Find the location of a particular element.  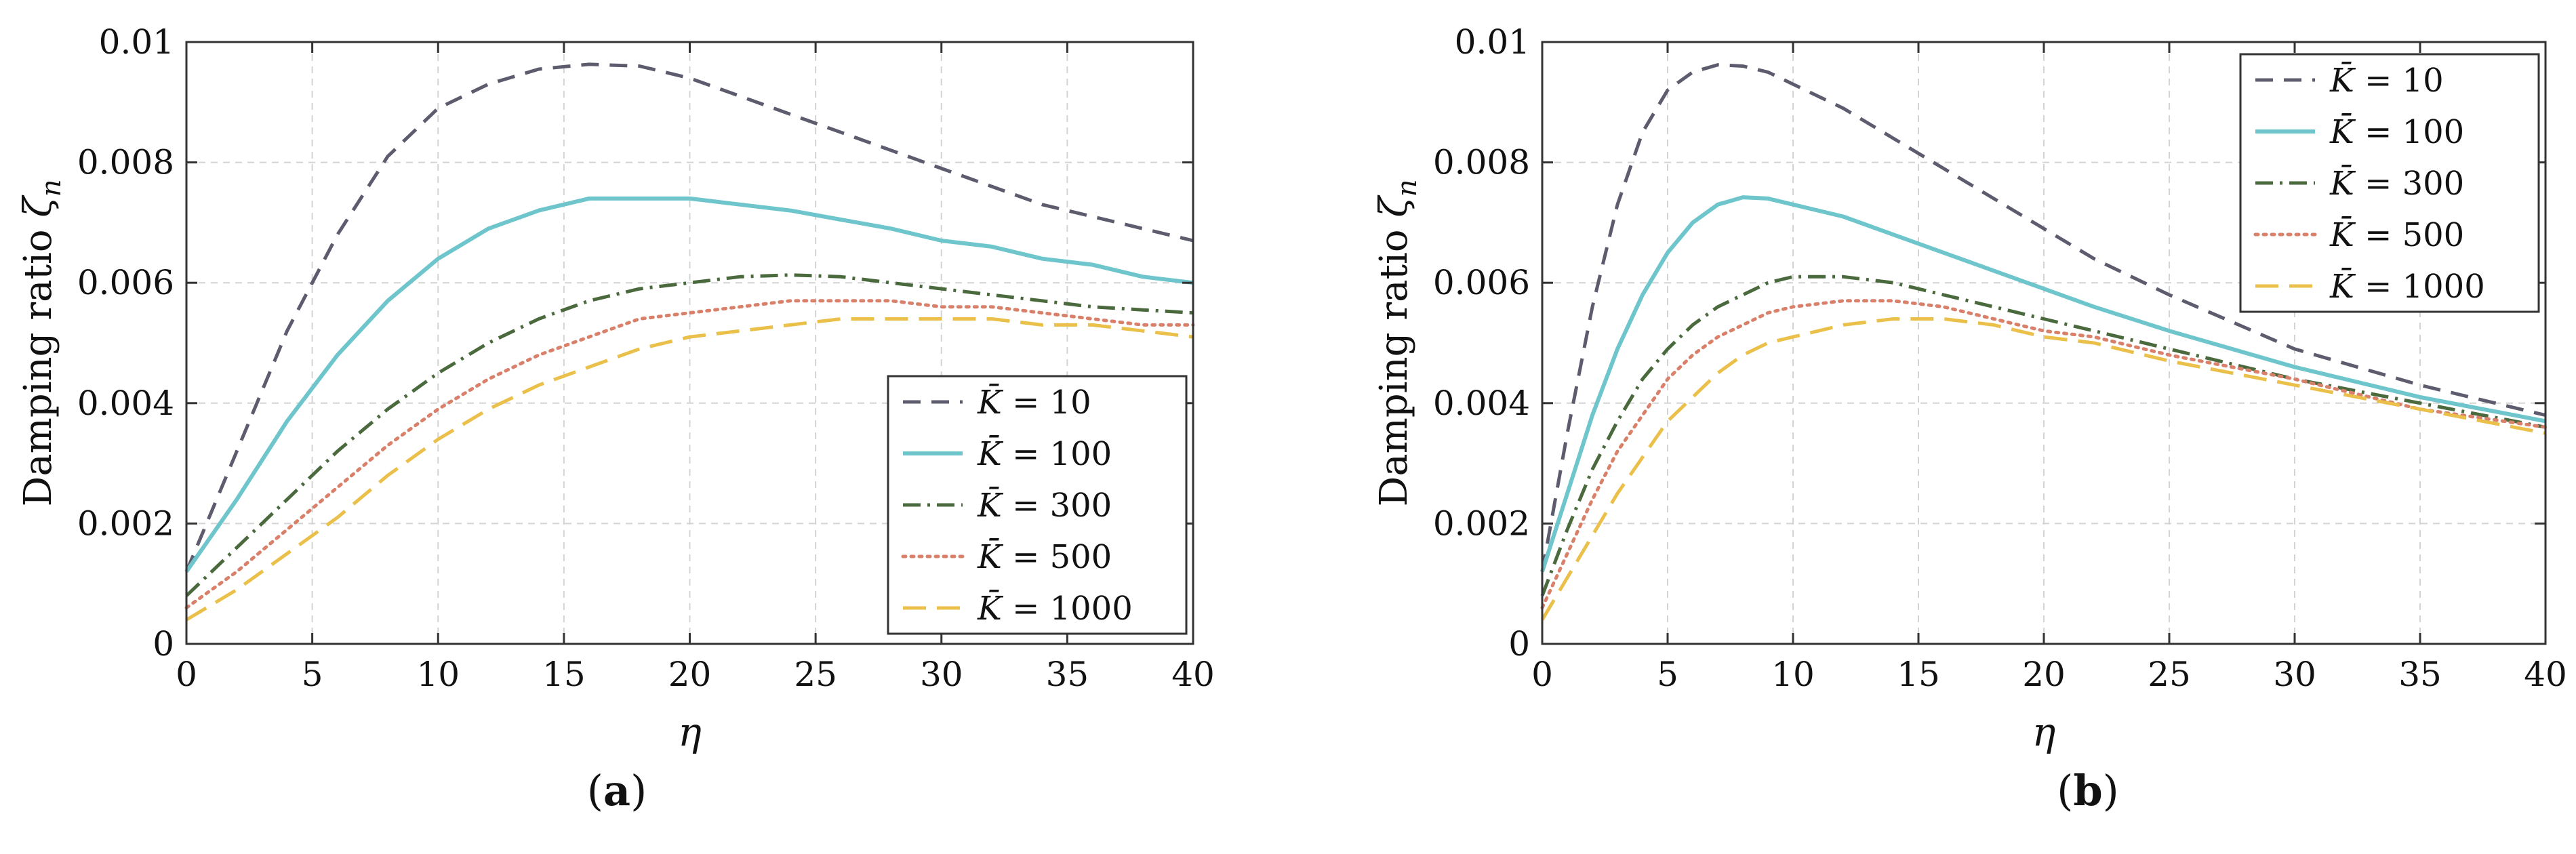

y-tick-label-a: 0 is located at coordinates (163, 644).